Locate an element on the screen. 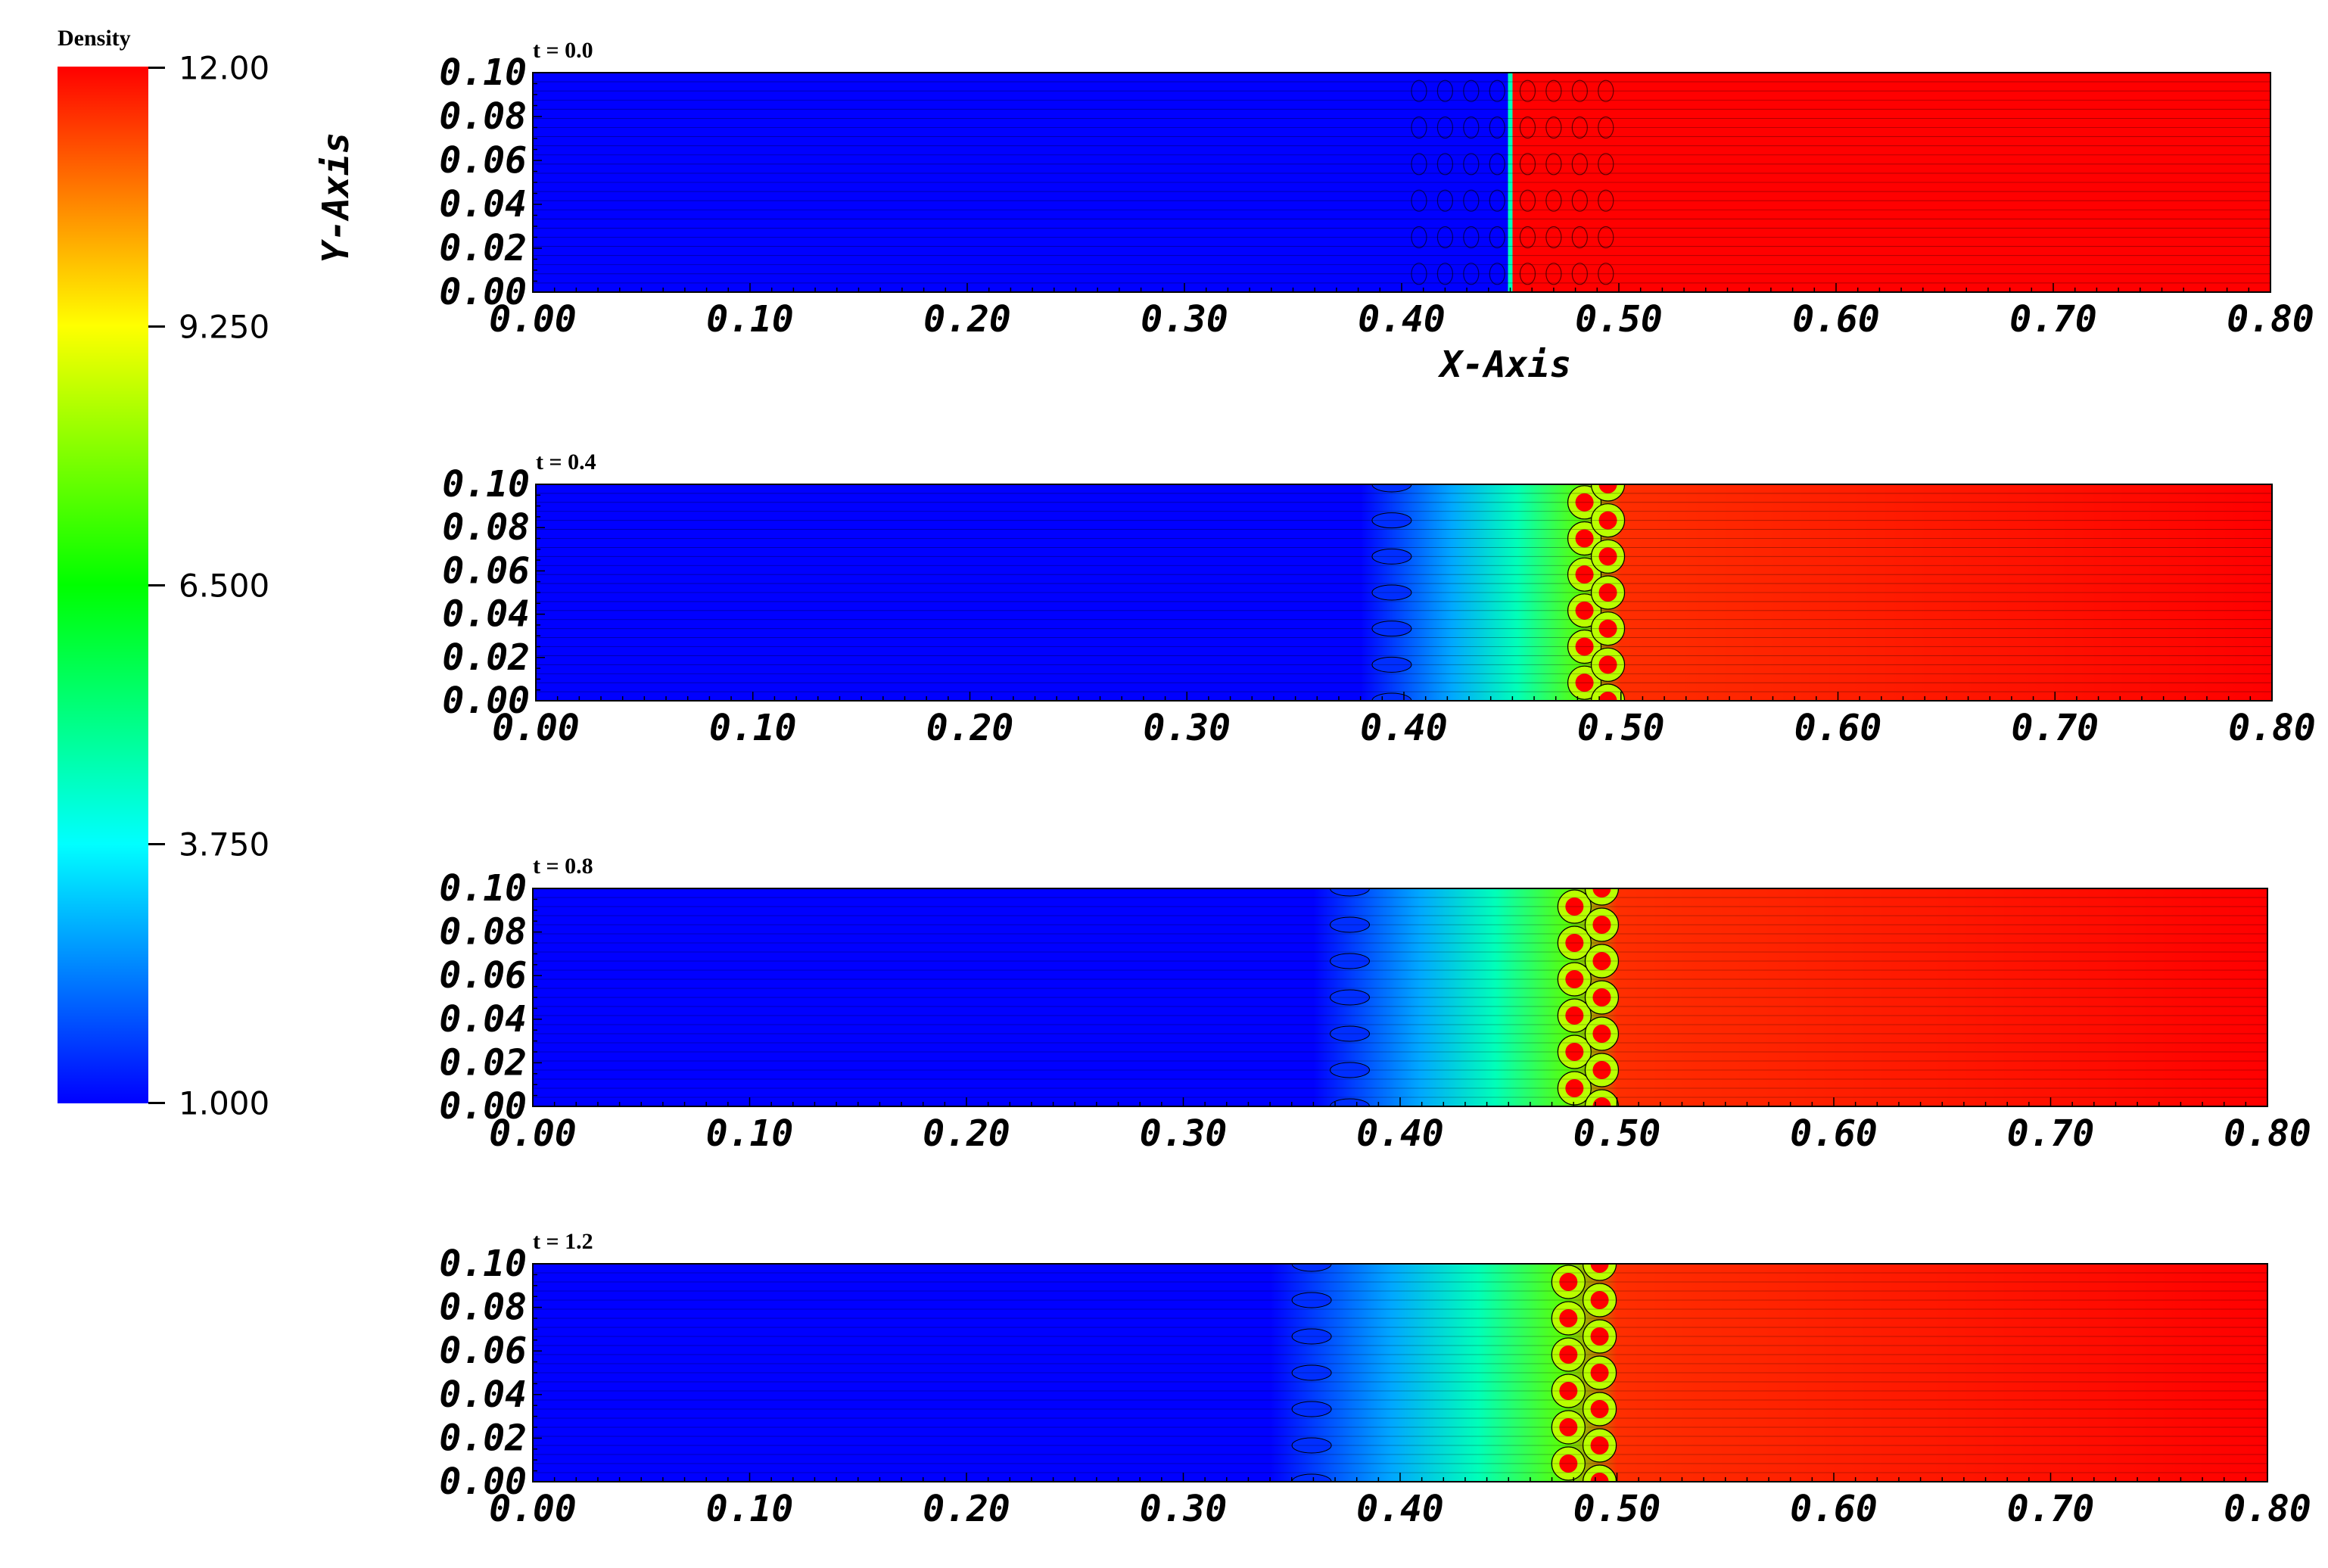 Image resolution: width=2328 pixels, height=1568 pixels. panel-title: t = 0.4 is located at coordinates (566, 462).